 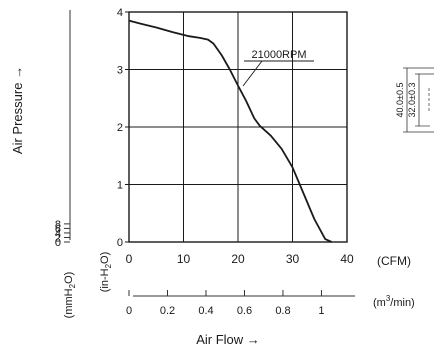 What do you see at coordinates (58, 243) in the screenshot?
I see `mm-tick-label: 0` at bounding box center [58, 243].